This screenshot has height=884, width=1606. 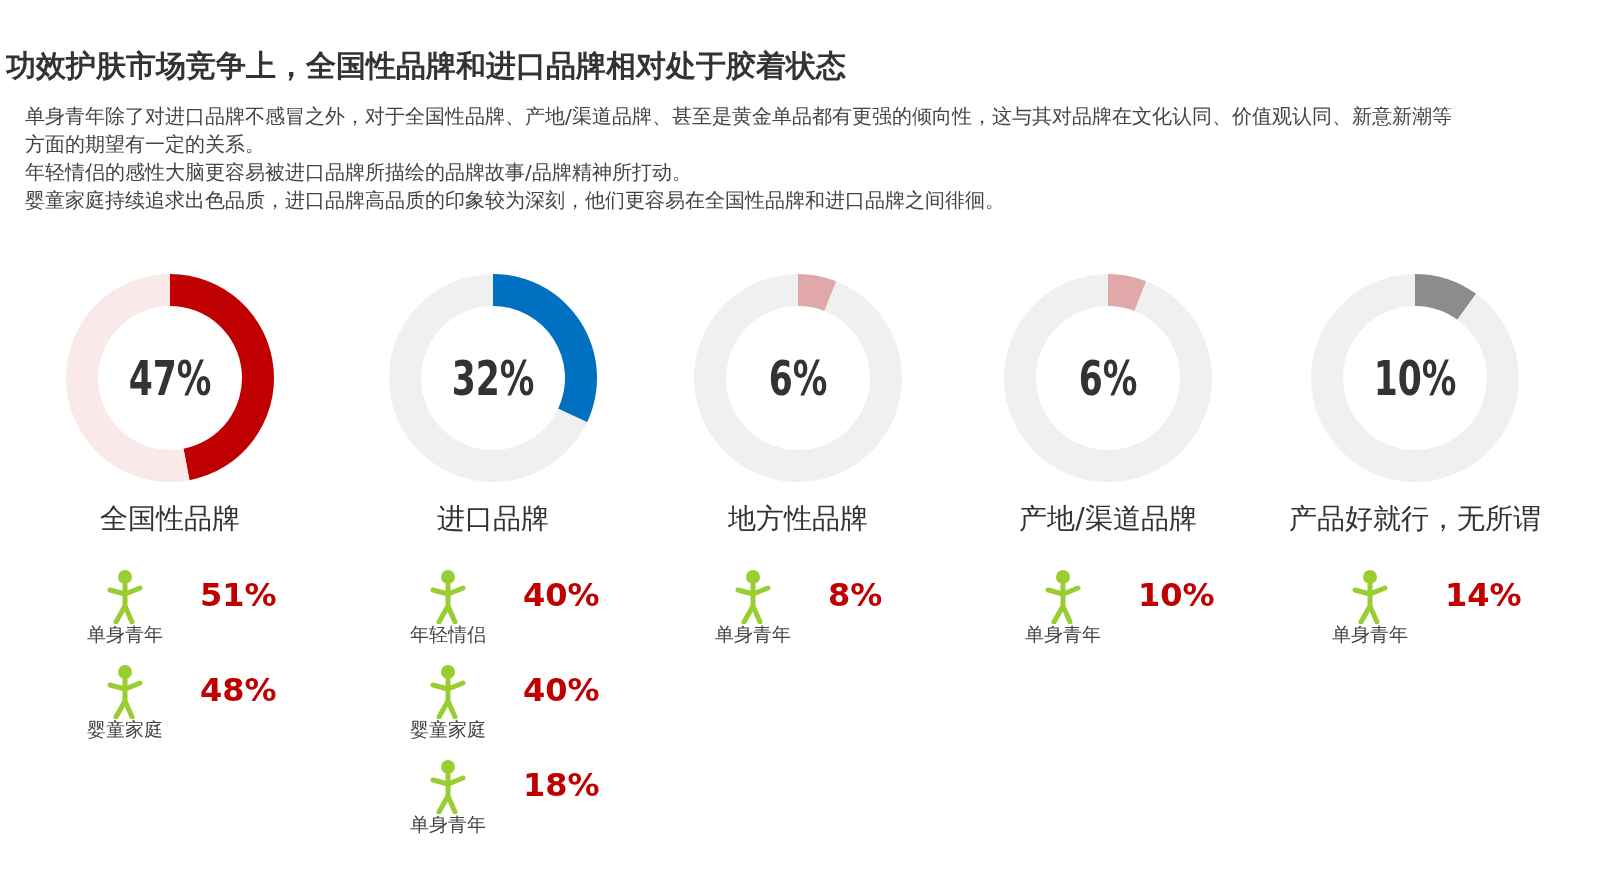 I want to click on text: 32%, so click(x=493, y=378).